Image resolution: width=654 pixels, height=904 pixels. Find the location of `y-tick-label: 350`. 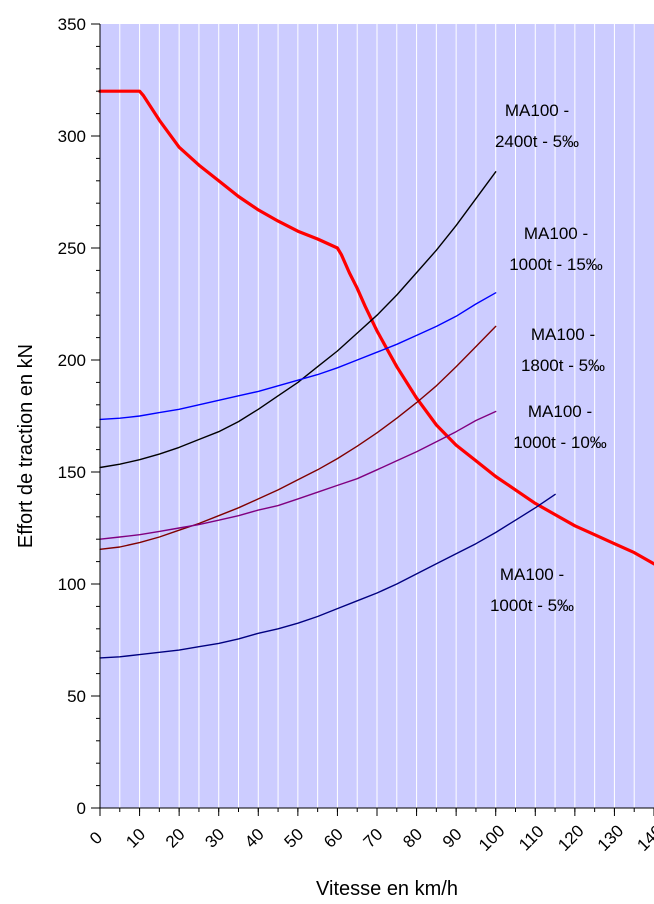

y-tick-label: 350 is located at coordinates (72, 24).